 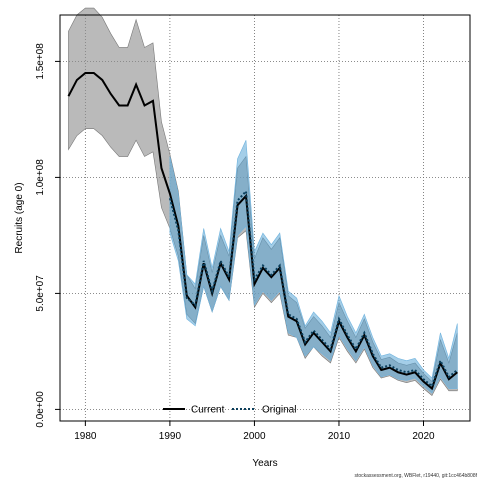 I want to click on legend: Current Original, so click(x=229, y=410).